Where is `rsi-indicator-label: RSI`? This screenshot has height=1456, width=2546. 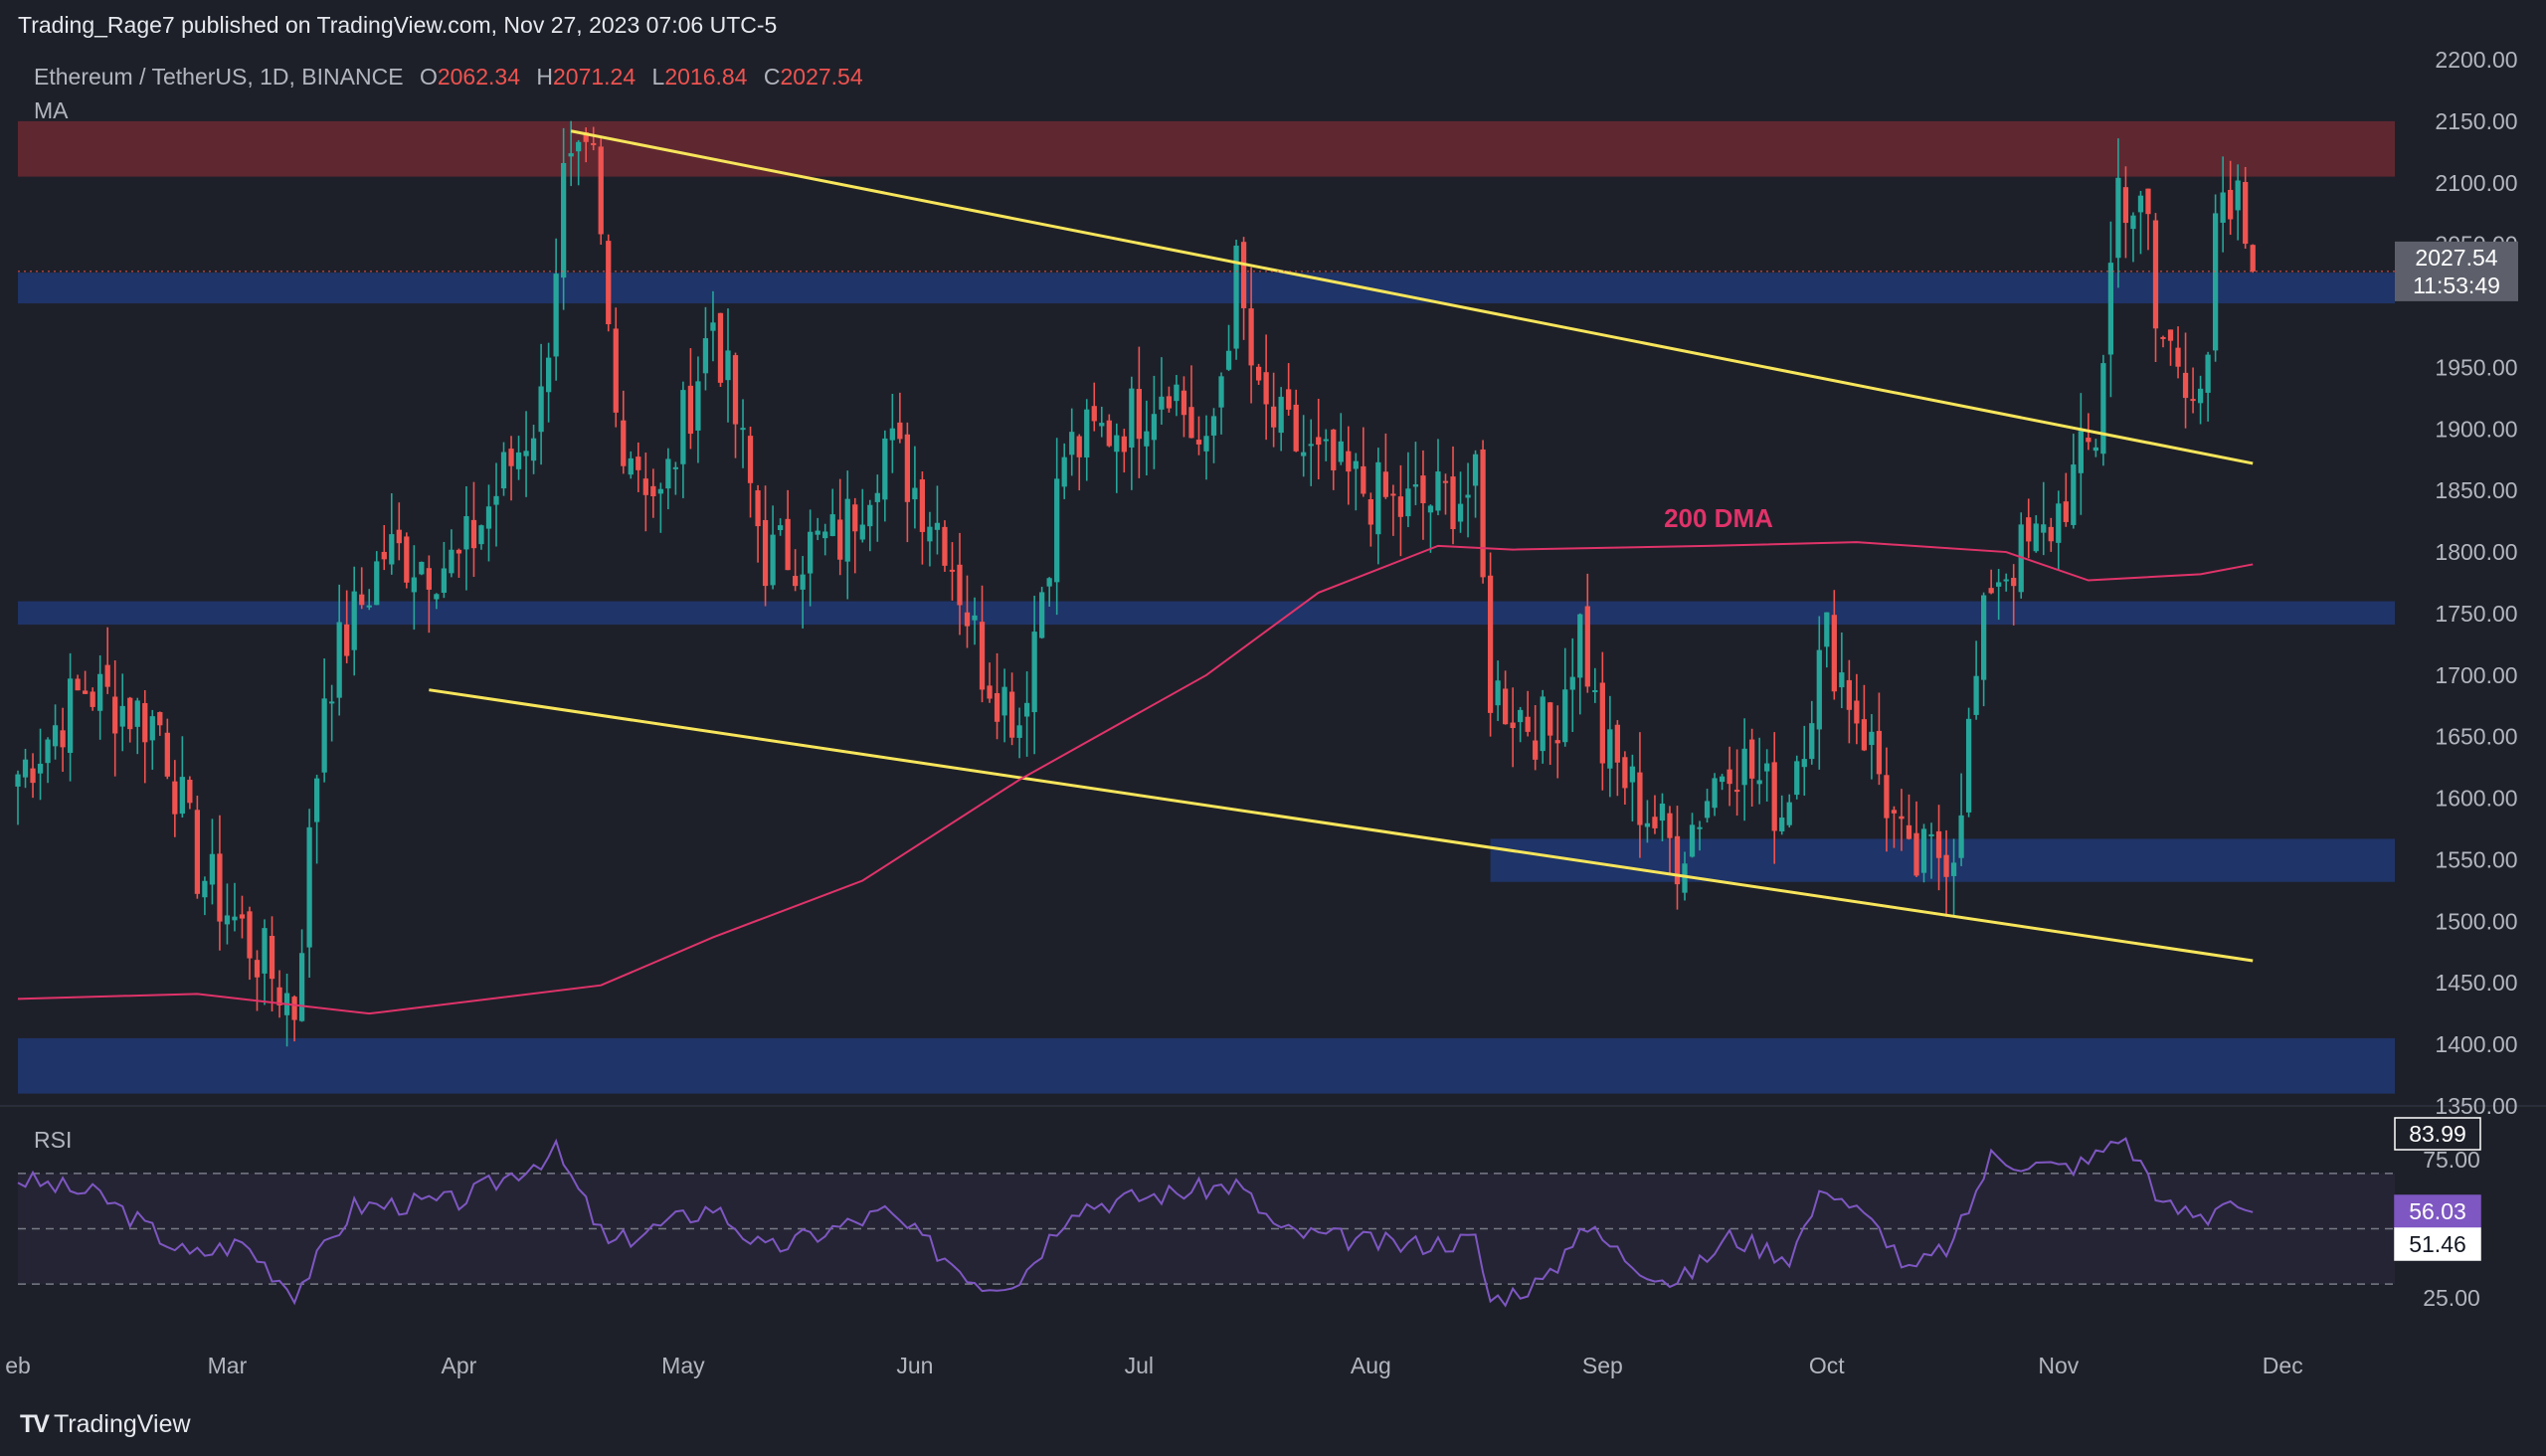 rsi-indicator-label: RSI is located at coordinates (53, 1140).